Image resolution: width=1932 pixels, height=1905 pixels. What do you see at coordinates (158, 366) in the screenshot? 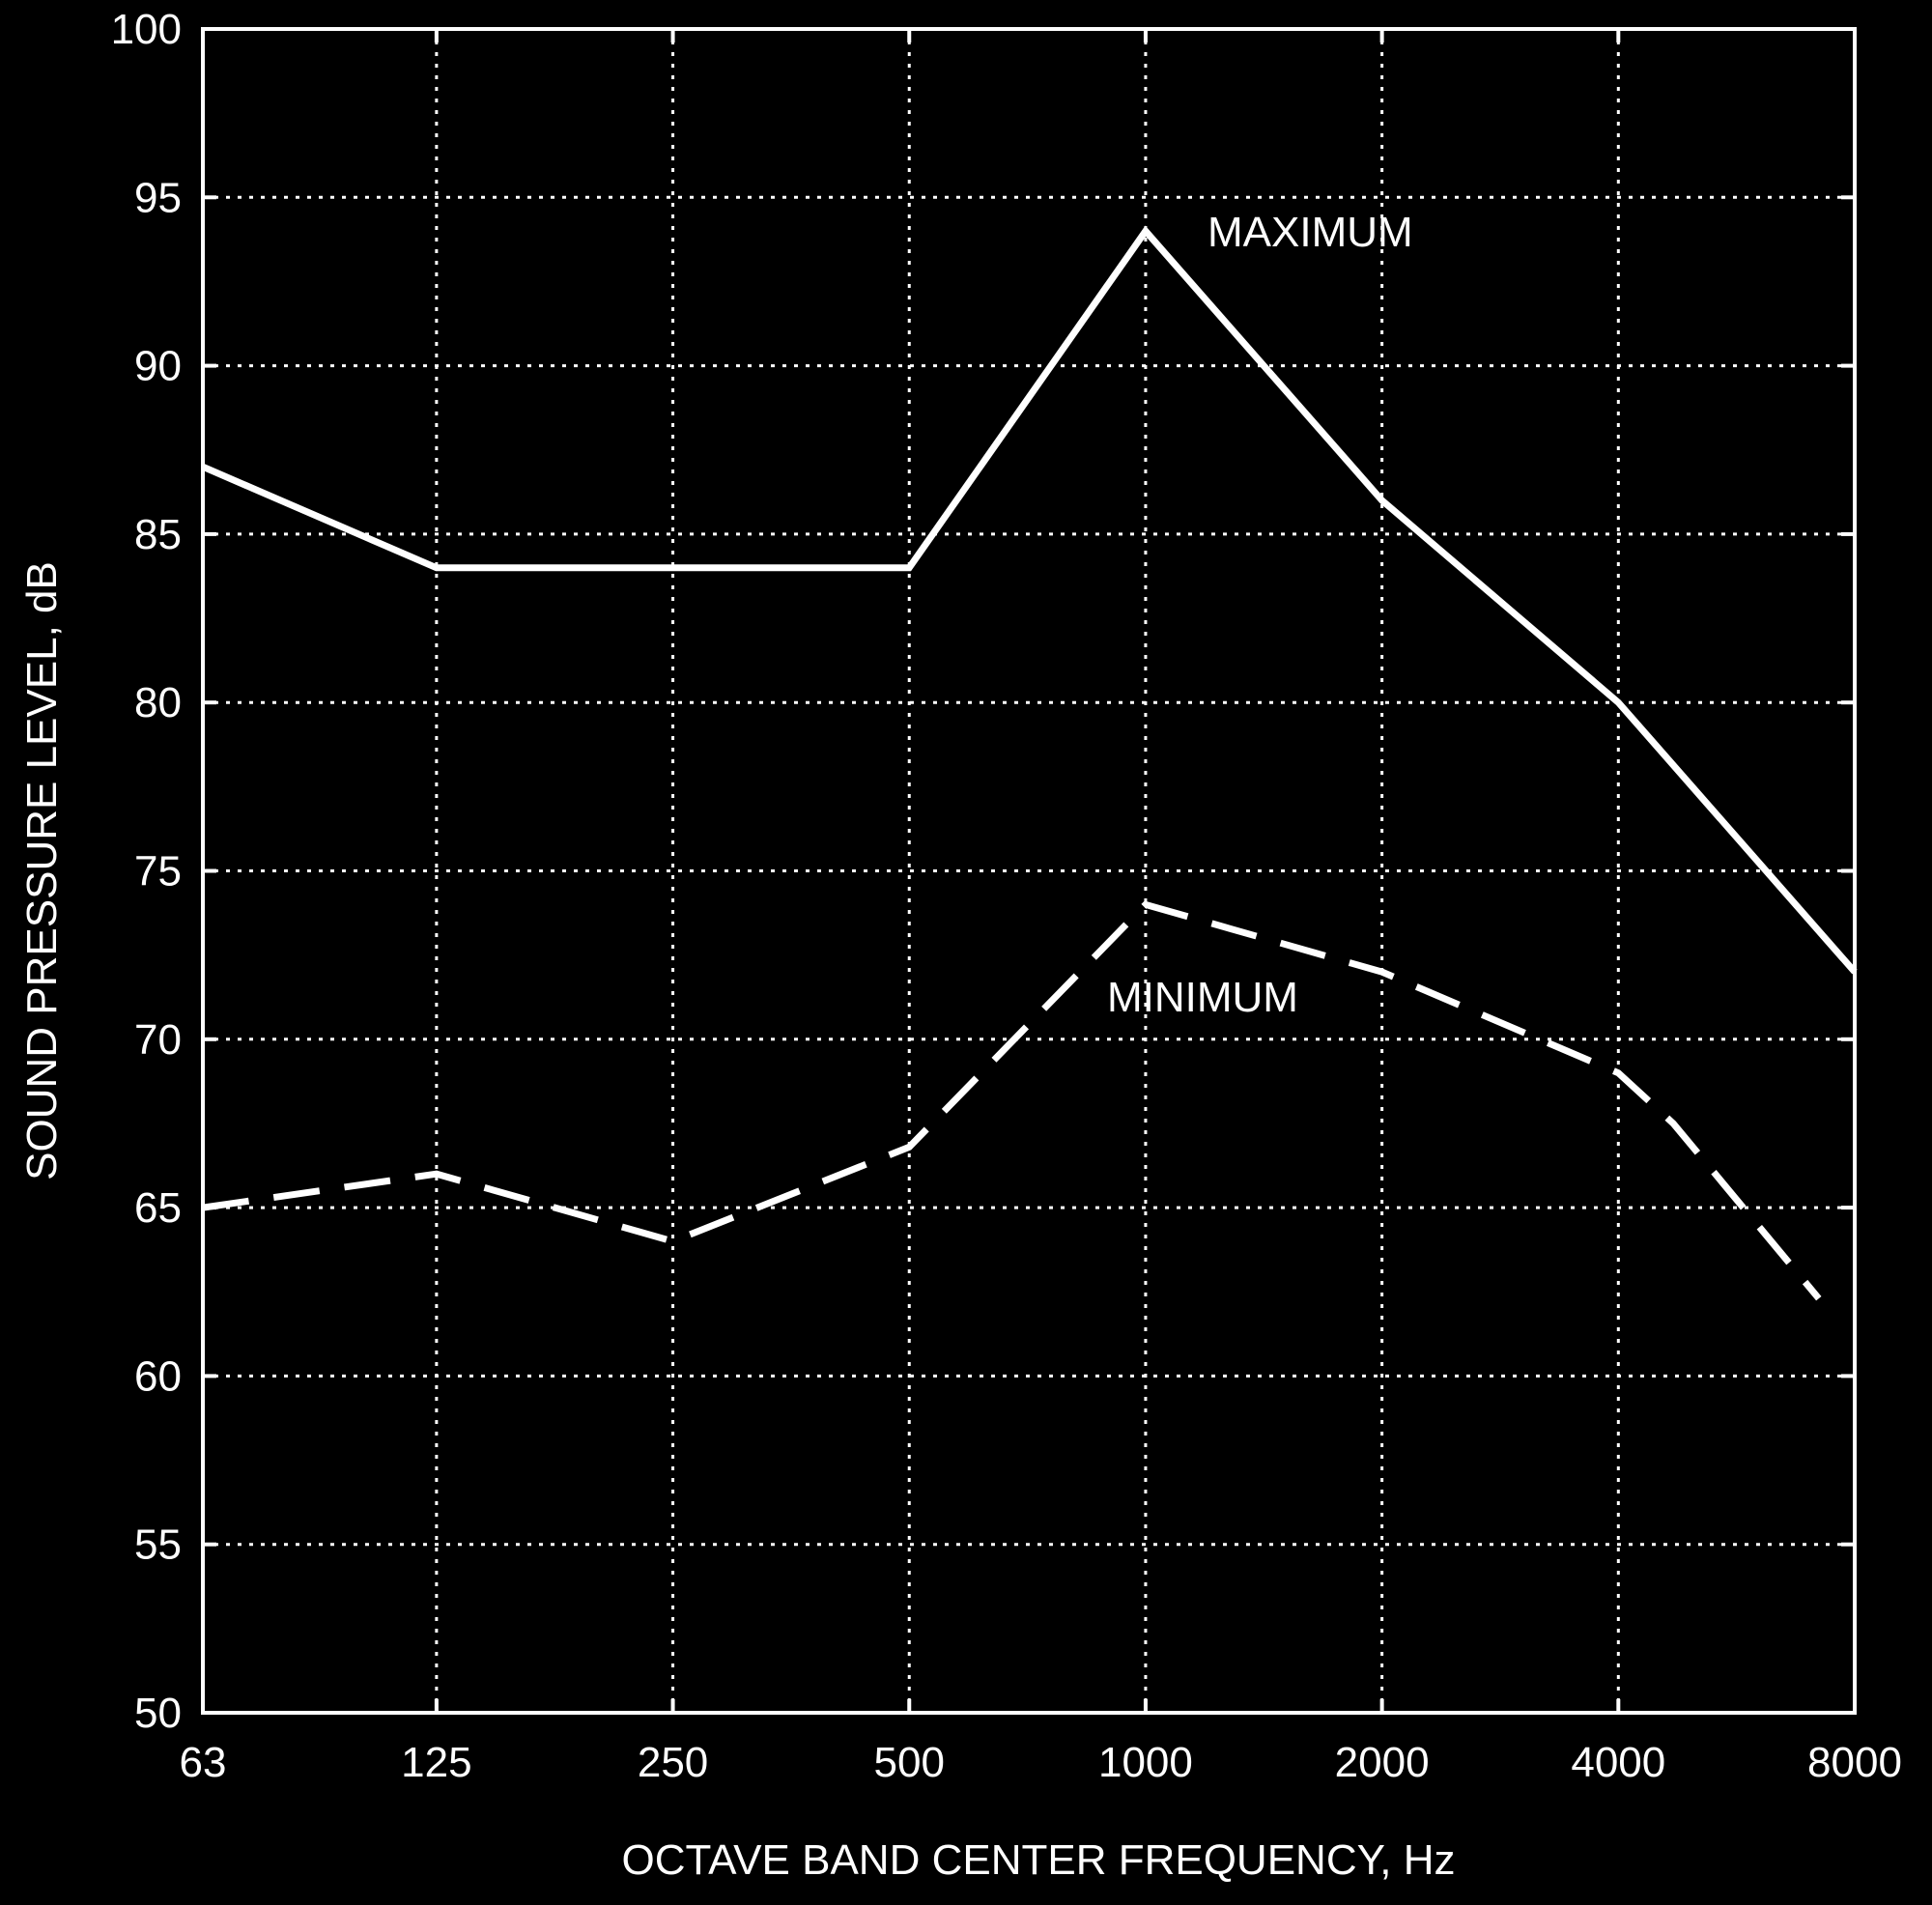
I see `y-tick-label: 90` at bounding box center [158, 366].